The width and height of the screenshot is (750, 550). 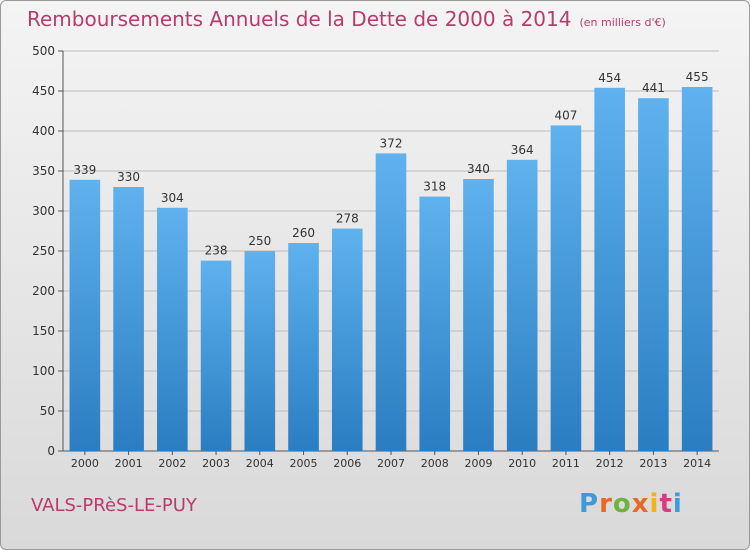 What do you see at coordinates (43, 171) in the screenshot?
I see `y-tick-label: 350` at bounding box center [43, 171].